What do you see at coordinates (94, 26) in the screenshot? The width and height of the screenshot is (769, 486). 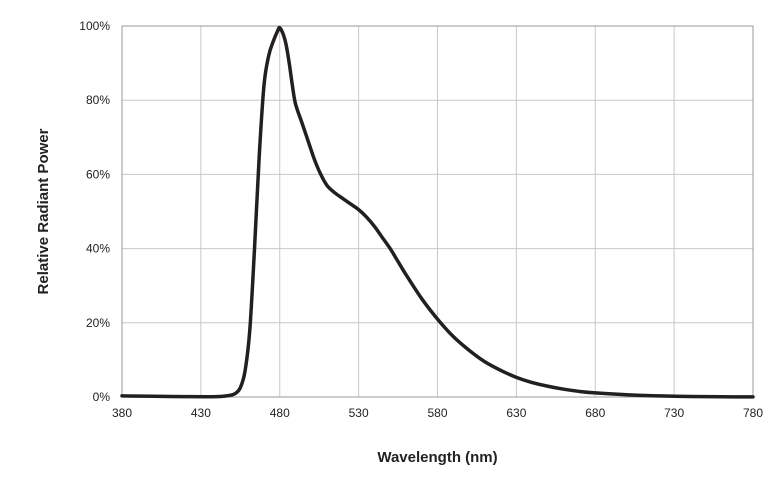 I see `y-tick-label: 100%` at bounding box center [94, 26].